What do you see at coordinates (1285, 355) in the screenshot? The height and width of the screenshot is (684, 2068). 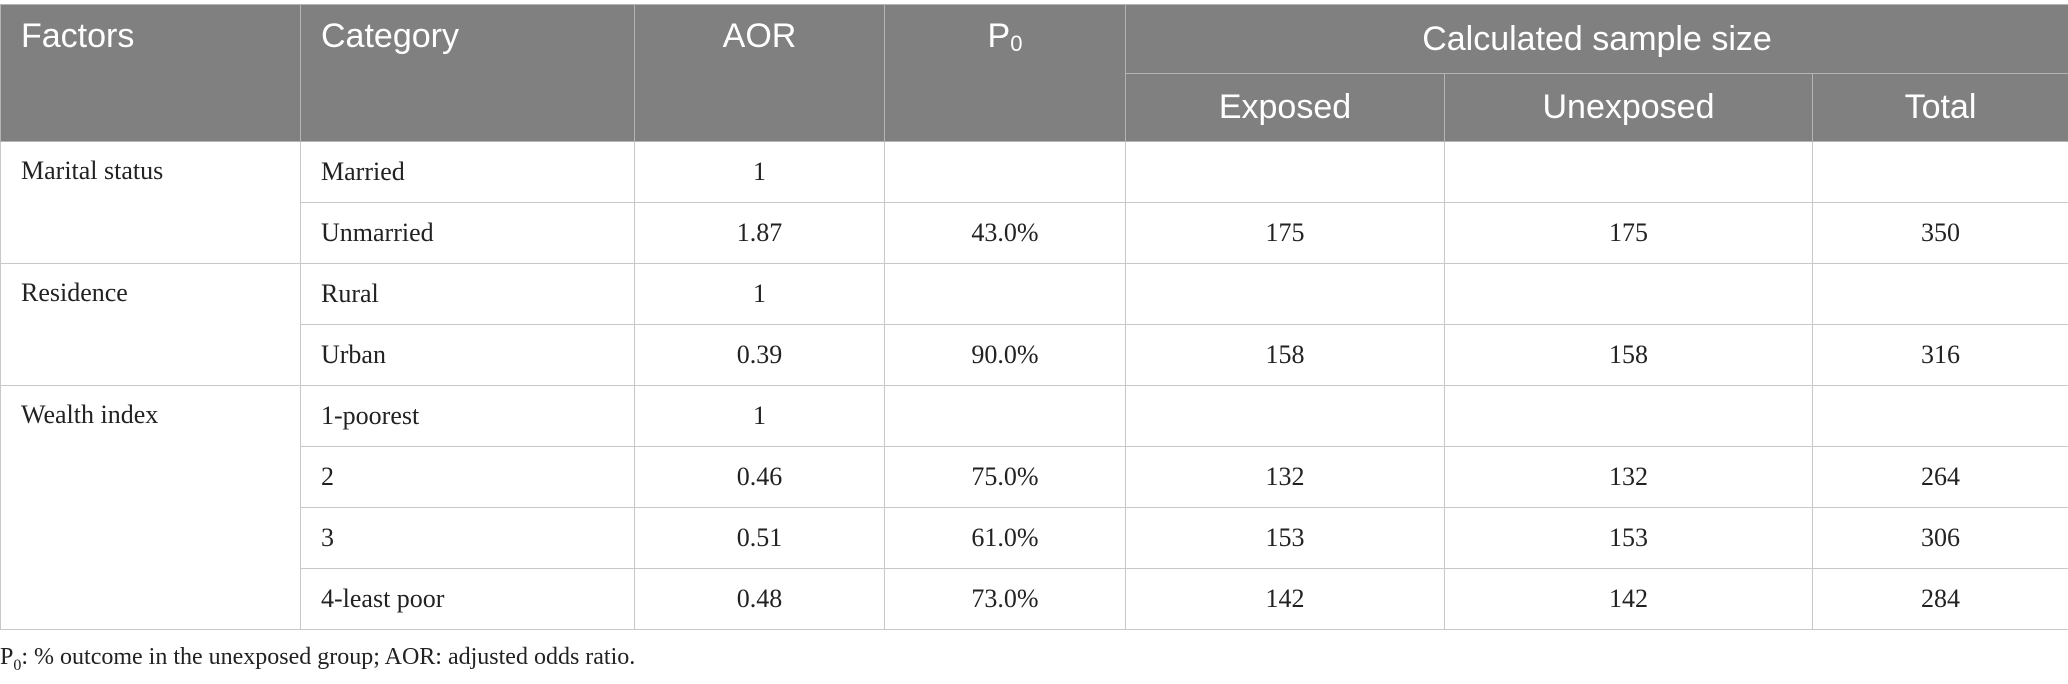 I see `exposed-cell: 158` at bounding box center [1285, 355].